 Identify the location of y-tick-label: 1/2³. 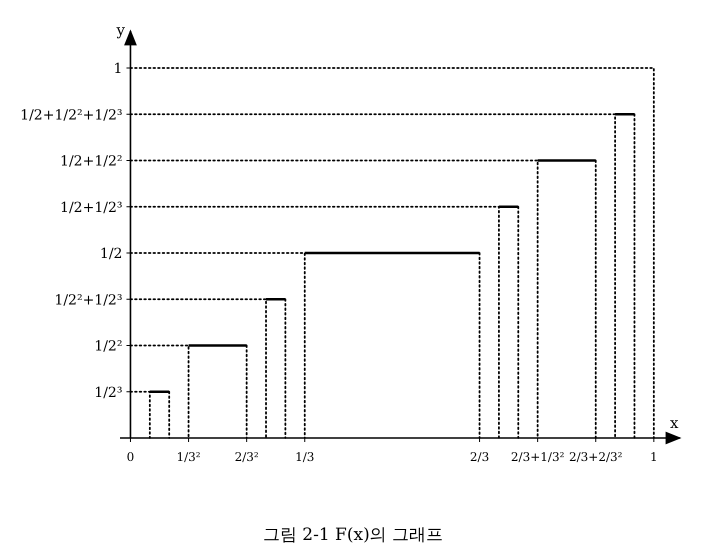
(108, 392).